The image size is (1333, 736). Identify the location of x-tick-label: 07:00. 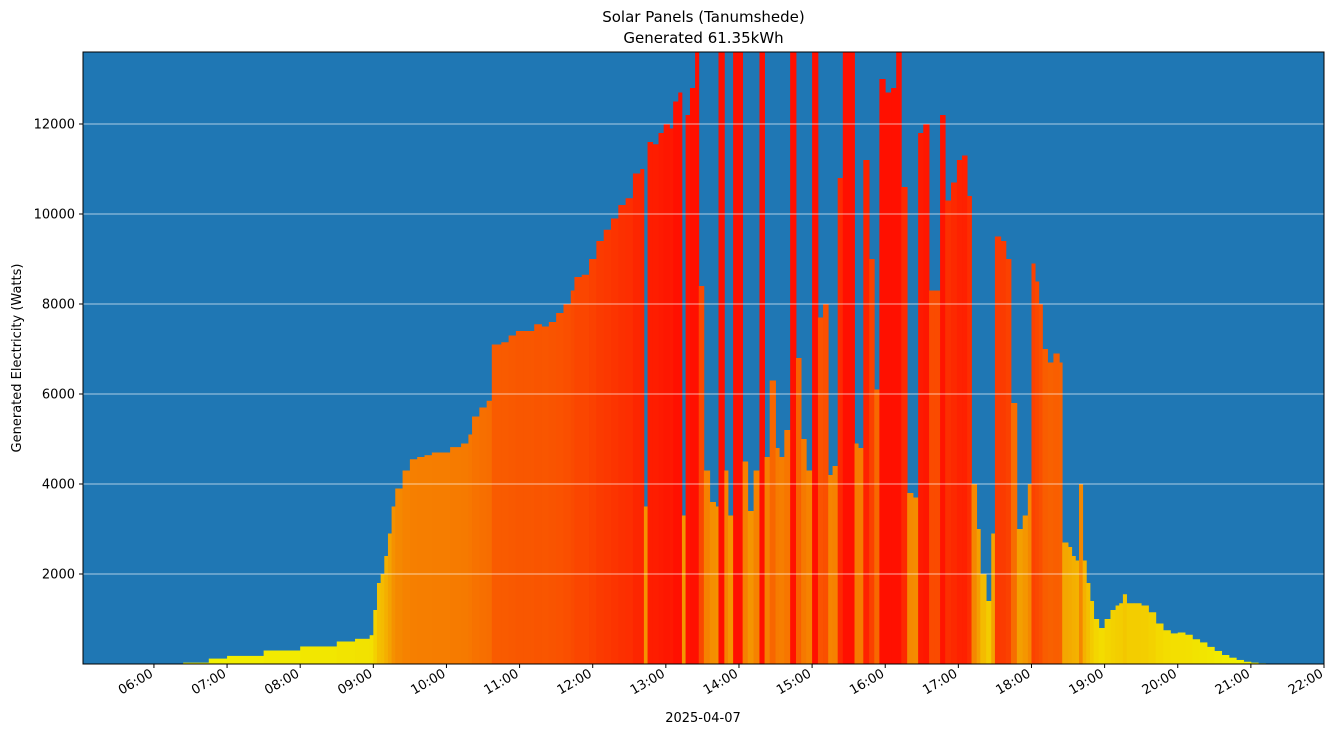
(209, 682).